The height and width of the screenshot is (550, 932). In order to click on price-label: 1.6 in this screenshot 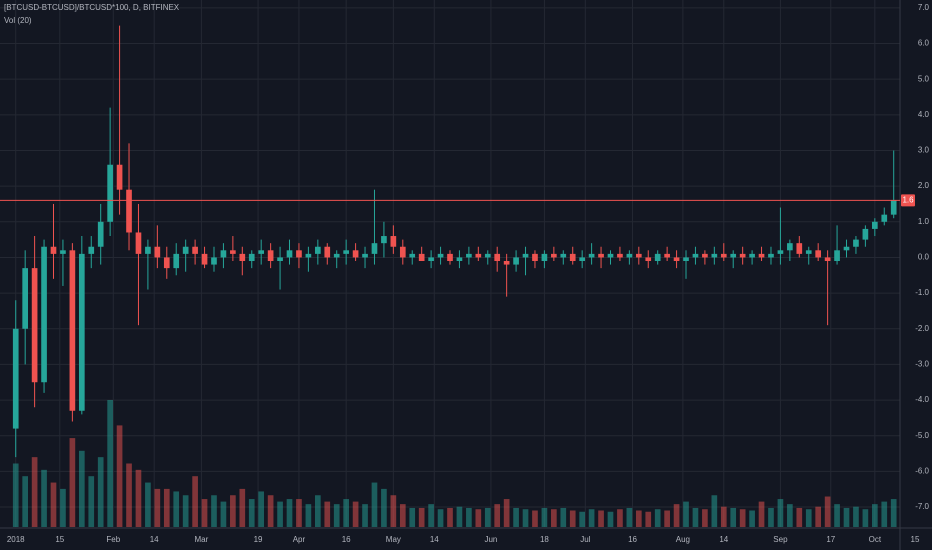, I will do `click(908, 199)`.